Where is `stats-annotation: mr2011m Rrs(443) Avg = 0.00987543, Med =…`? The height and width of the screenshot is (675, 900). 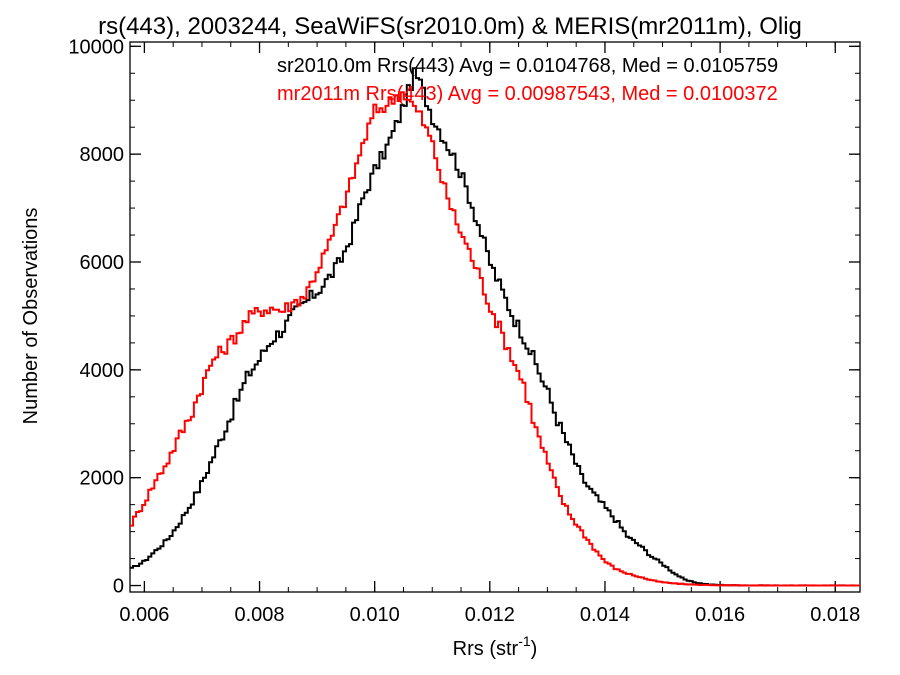
stats-annotation: mr2011m Rrs(443) Avg = 0.00987543, Med =… is located at coordinates (527, 94).